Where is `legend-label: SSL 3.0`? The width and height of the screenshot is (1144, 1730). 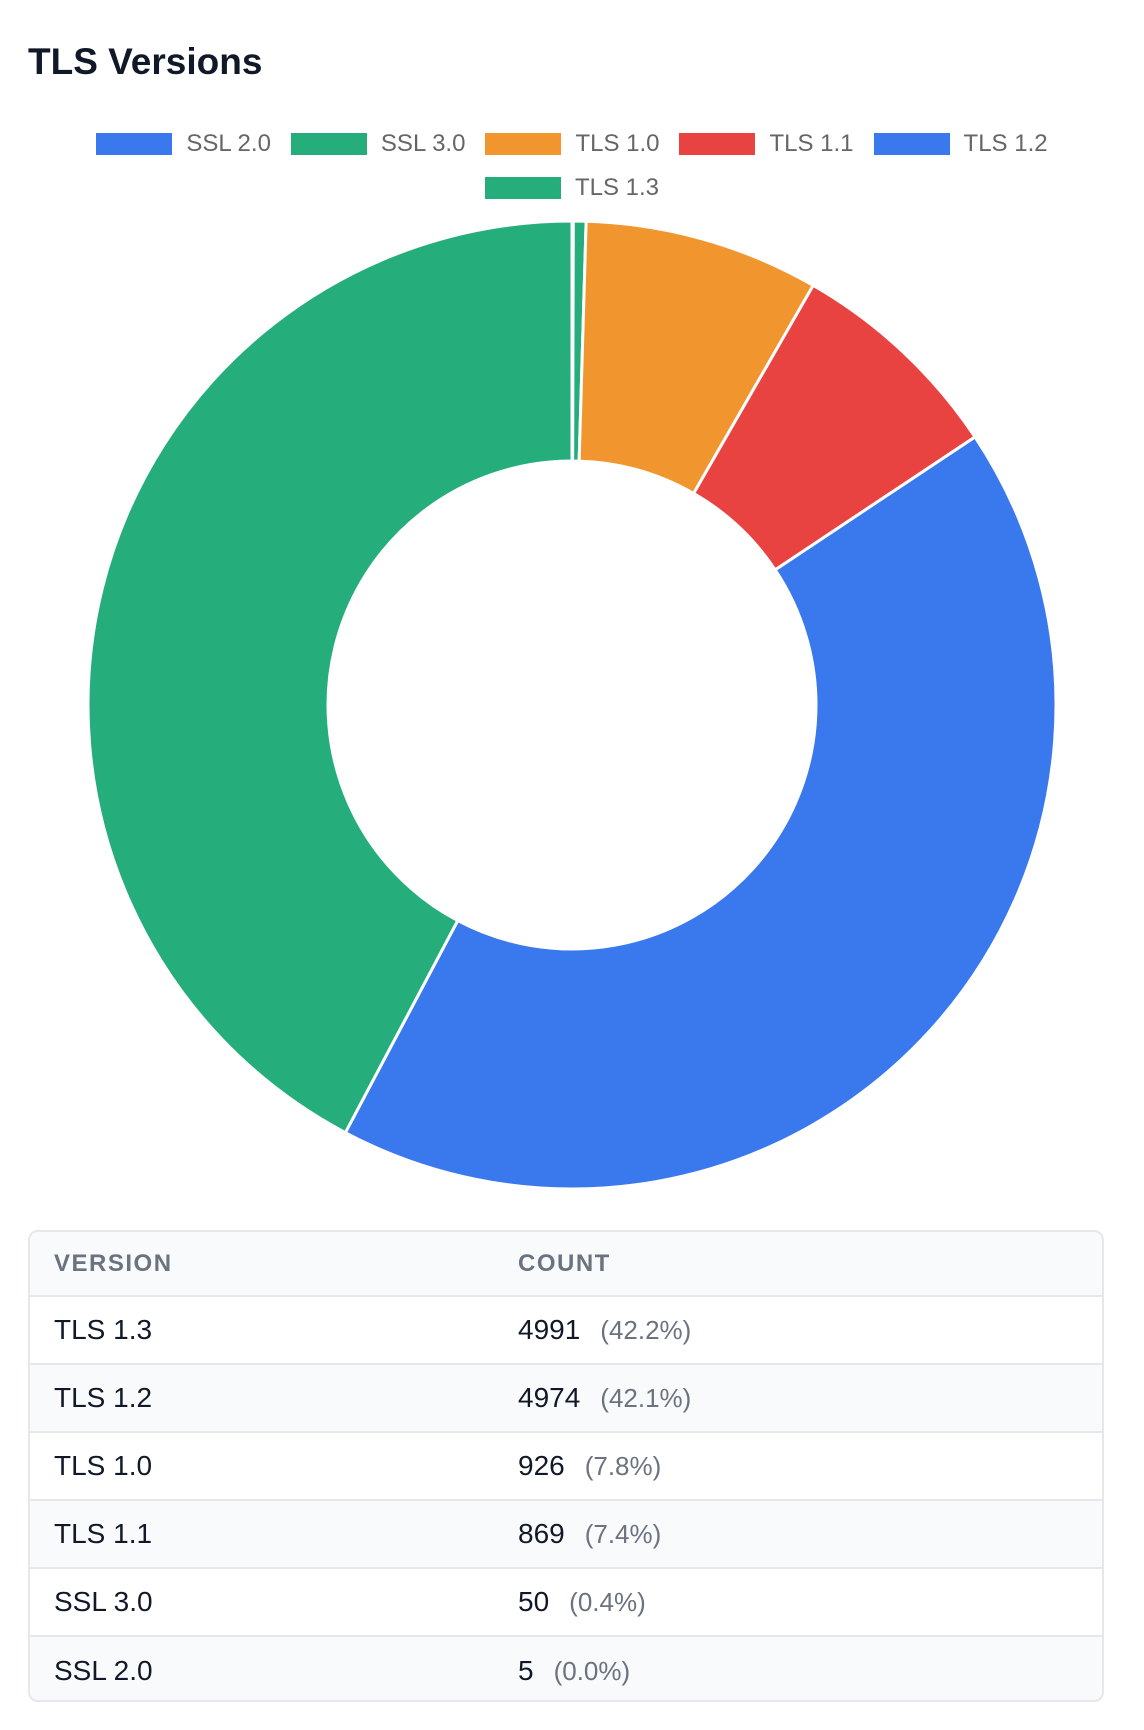
legend-label: SSL 3.0 is located at coordinates (423, 143).